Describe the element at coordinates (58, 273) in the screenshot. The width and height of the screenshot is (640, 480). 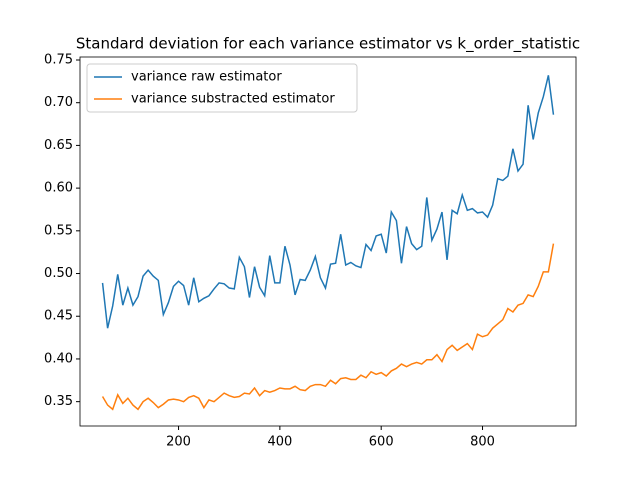
I see `y-tick-label: 0.50` at that location.